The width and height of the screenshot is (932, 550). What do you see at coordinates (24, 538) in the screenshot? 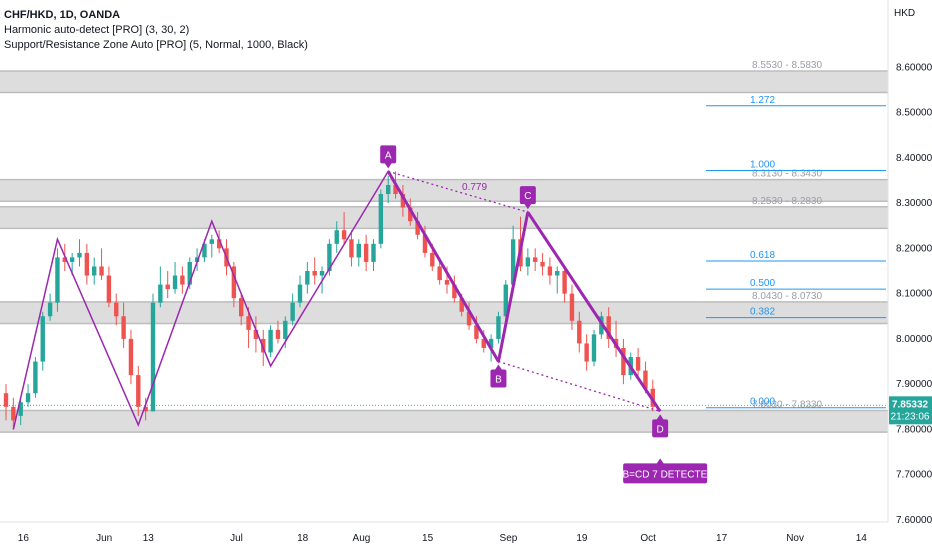
I see `time-tick-label: 16` at bounding box center [24, 538].